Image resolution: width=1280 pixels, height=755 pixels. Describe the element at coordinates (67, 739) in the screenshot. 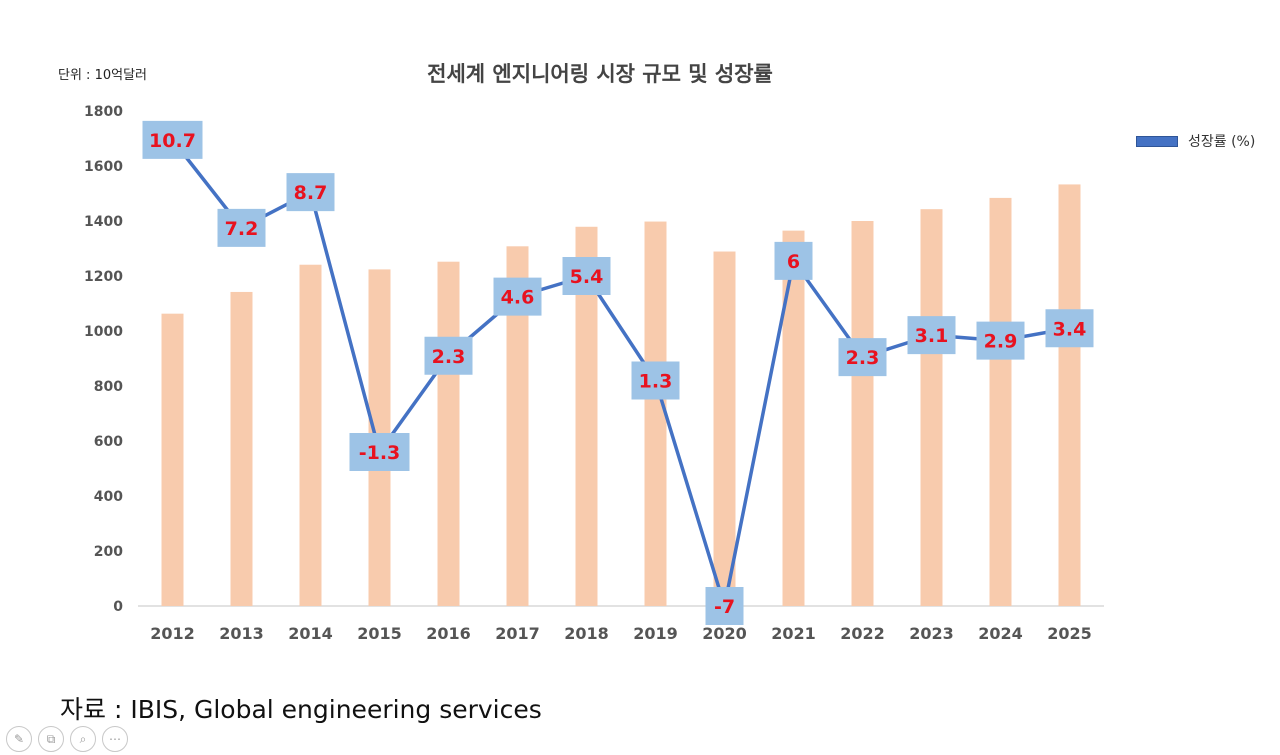

I see `slide-toolbar: ✎ ⧉ ⌕ ⋯` at that location.